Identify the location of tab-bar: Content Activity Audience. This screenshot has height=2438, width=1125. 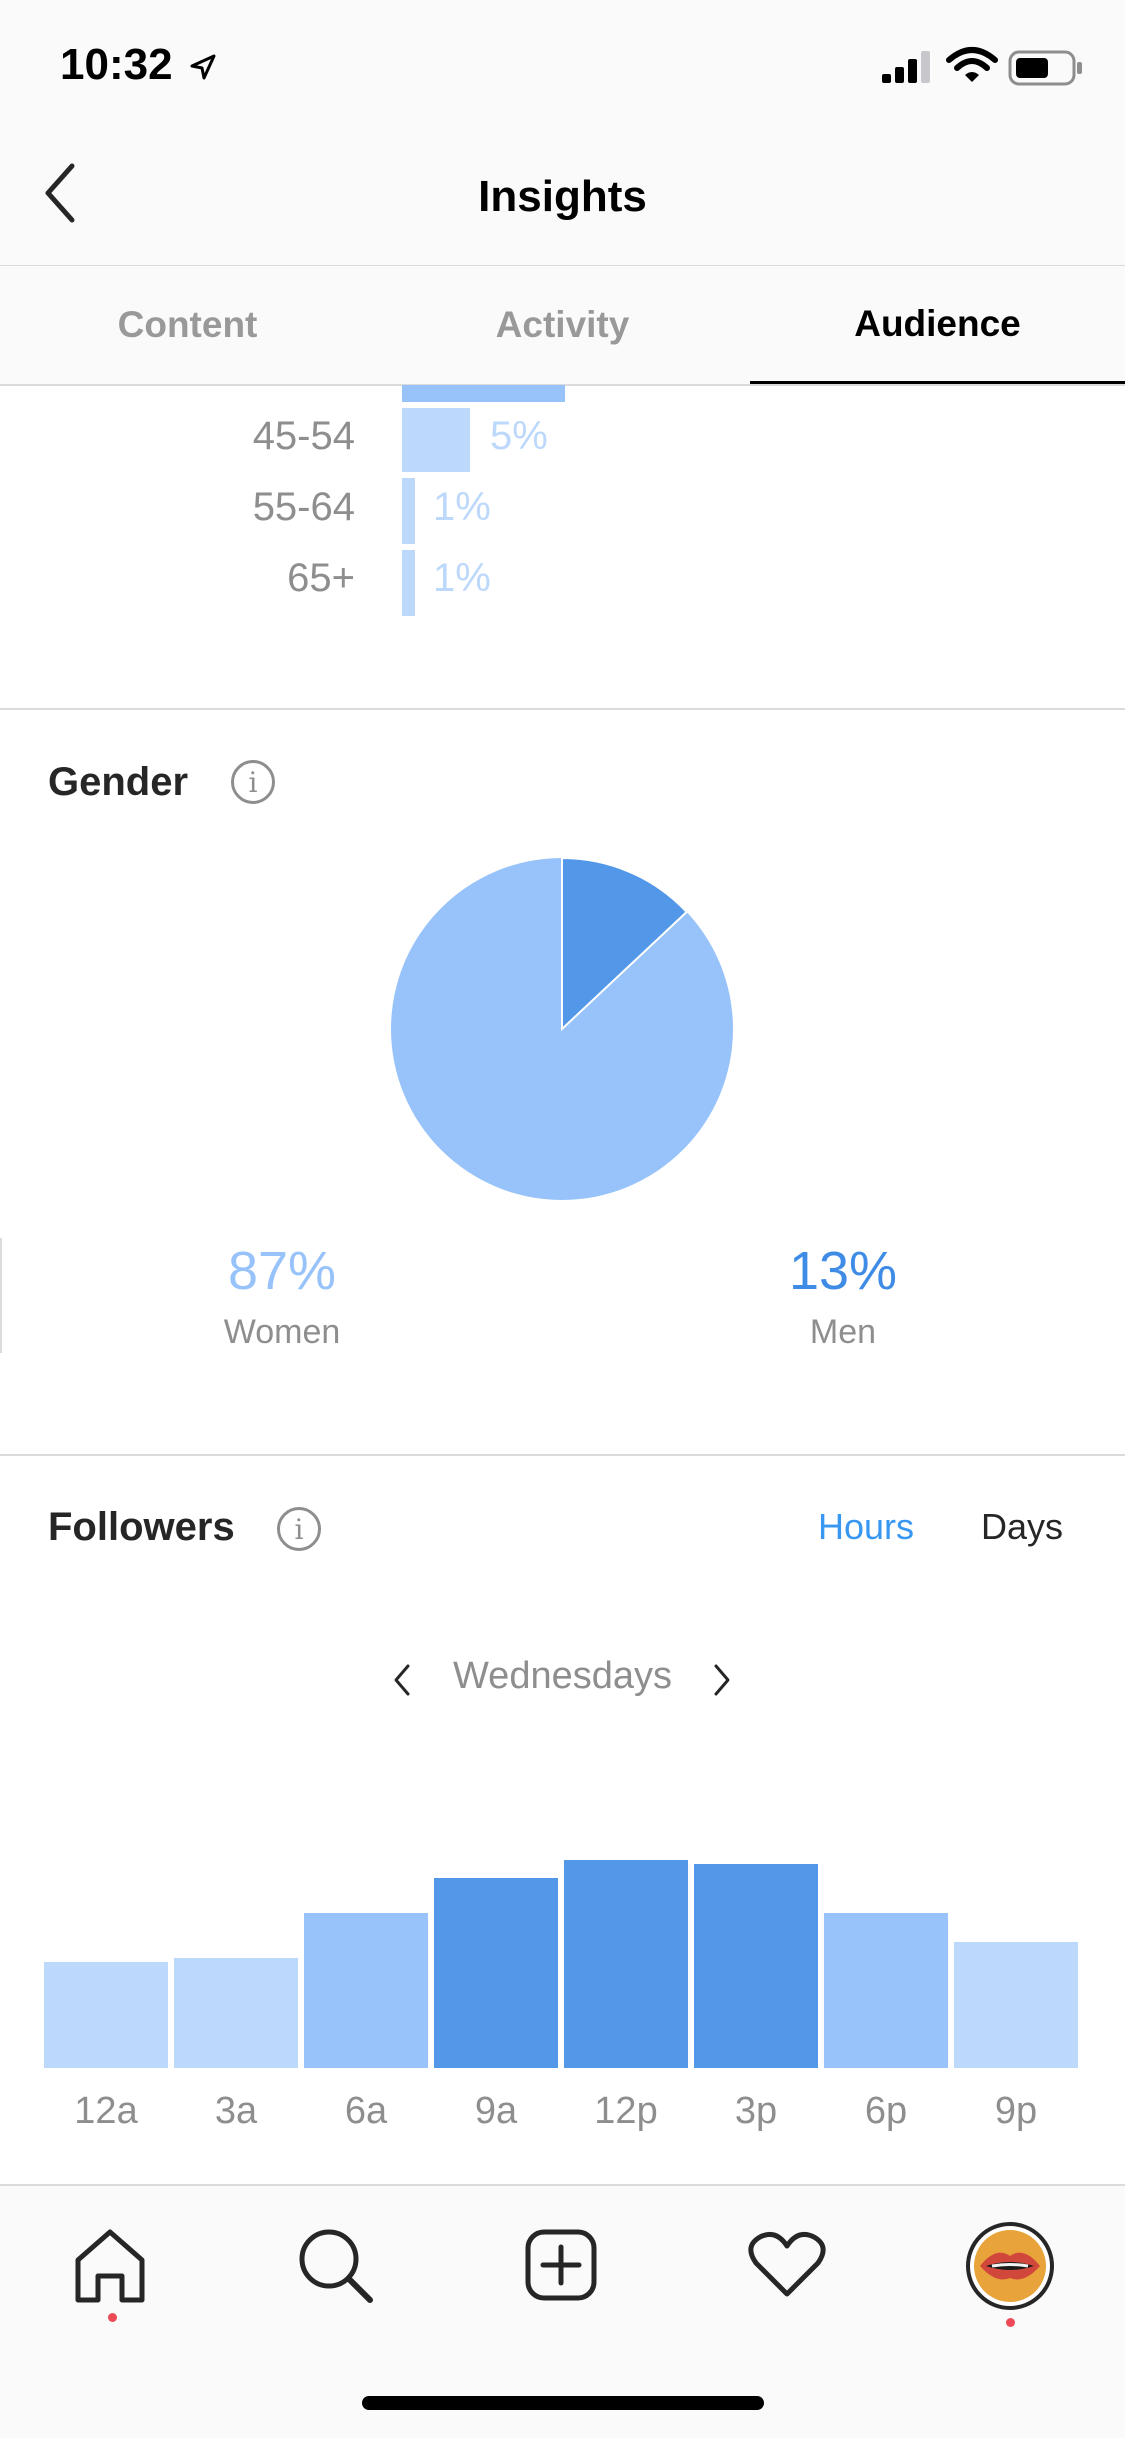
(562, 325).